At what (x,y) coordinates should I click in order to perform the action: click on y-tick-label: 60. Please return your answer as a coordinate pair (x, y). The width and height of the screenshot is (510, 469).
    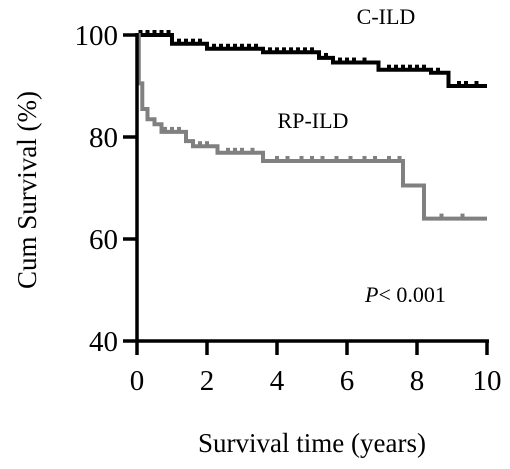
    Looking at the image, I should click on (103, 240).